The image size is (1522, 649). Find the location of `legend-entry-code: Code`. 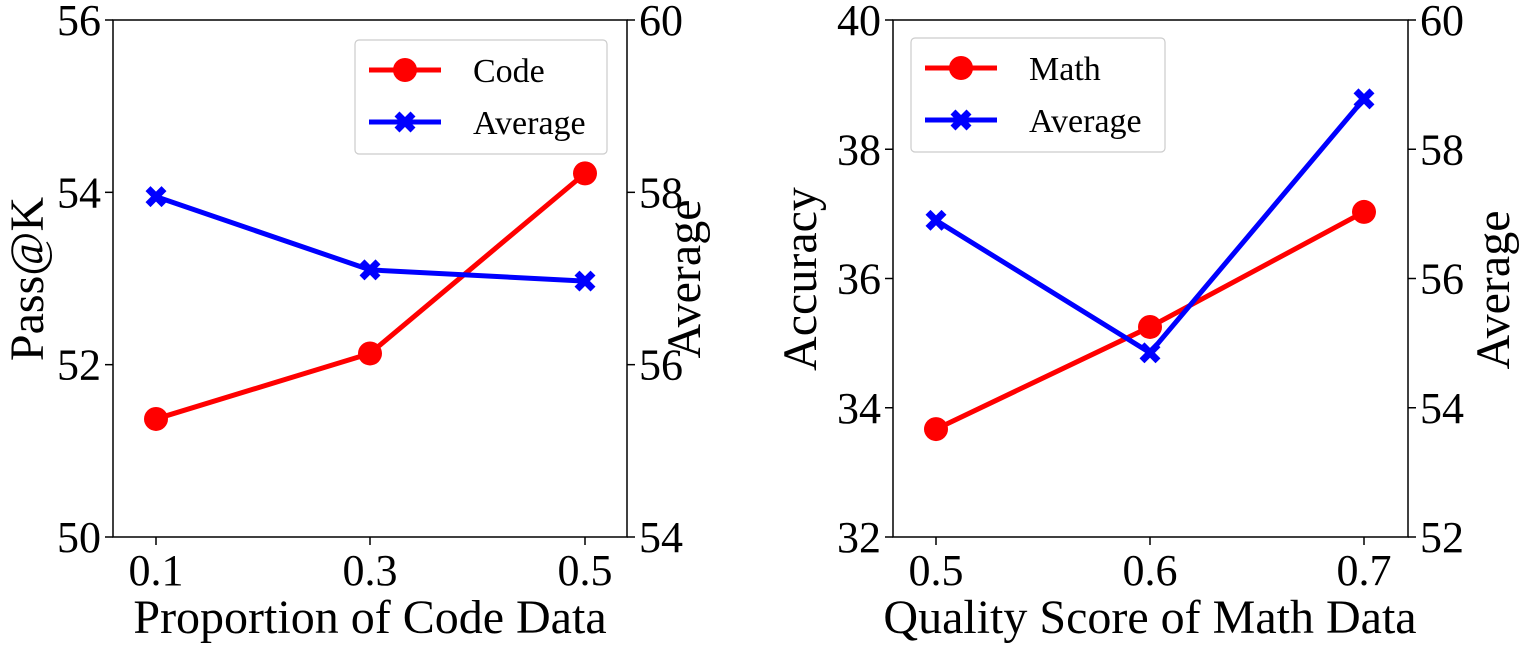

legend-entry-code: Code is located at coordinates (457, 71).